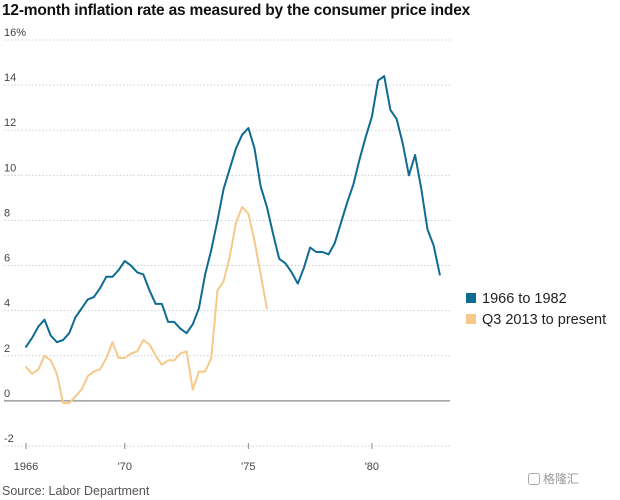 This screenshot has height=500, width=620. I want to click on legend-label-1: Q3 2013 to present, so click(544, 320).